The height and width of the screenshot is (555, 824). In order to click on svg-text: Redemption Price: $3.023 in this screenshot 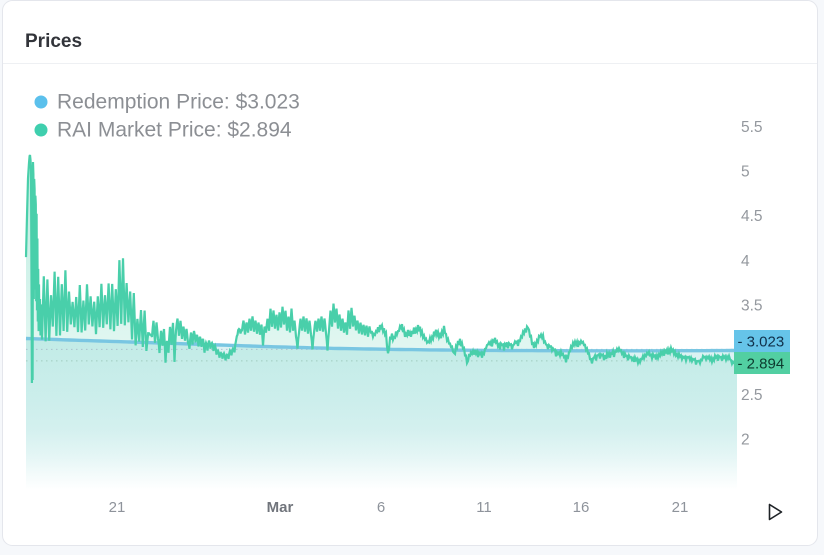, I will do `click(178, 102)`.